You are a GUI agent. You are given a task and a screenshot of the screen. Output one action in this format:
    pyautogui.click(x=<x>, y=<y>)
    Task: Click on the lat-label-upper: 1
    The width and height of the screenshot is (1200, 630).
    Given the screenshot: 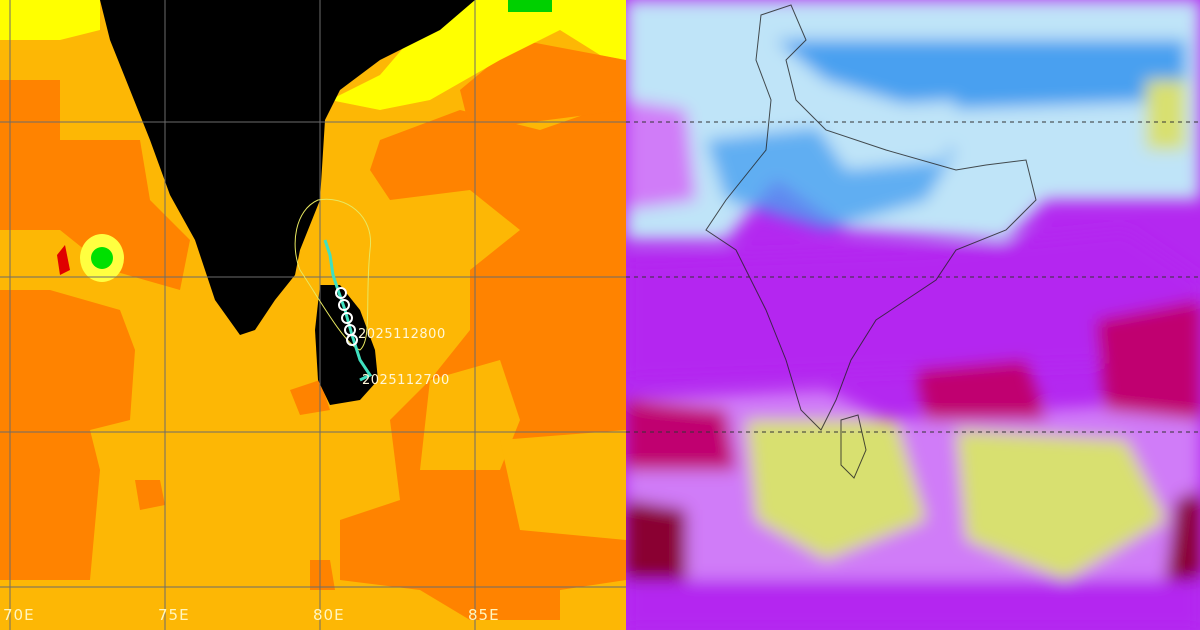 What is the action you would take?
    pyautogui.click(x=626, y=120)
    